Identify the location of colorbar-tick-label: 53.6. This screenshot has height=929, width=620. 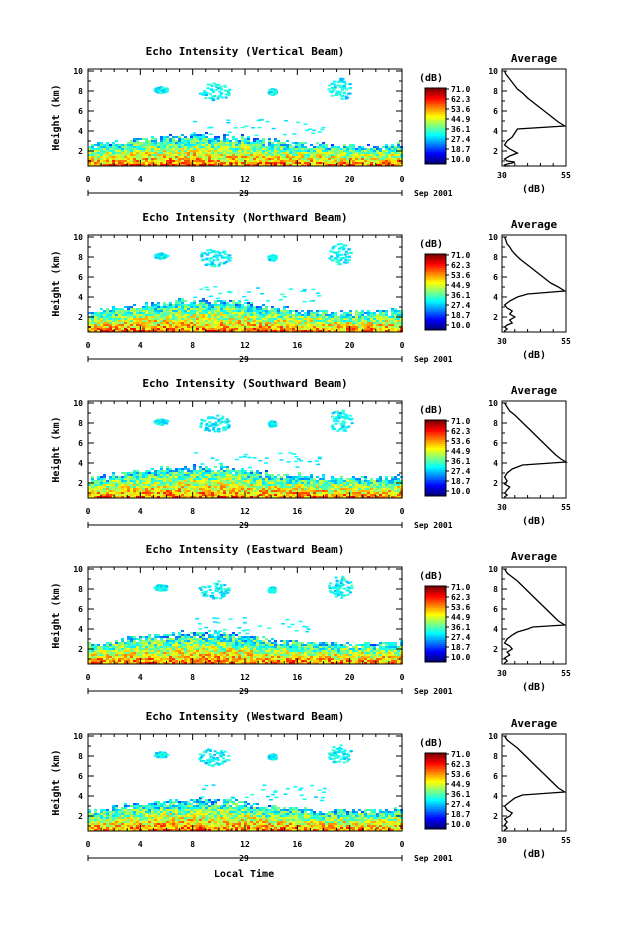
(460, 275).